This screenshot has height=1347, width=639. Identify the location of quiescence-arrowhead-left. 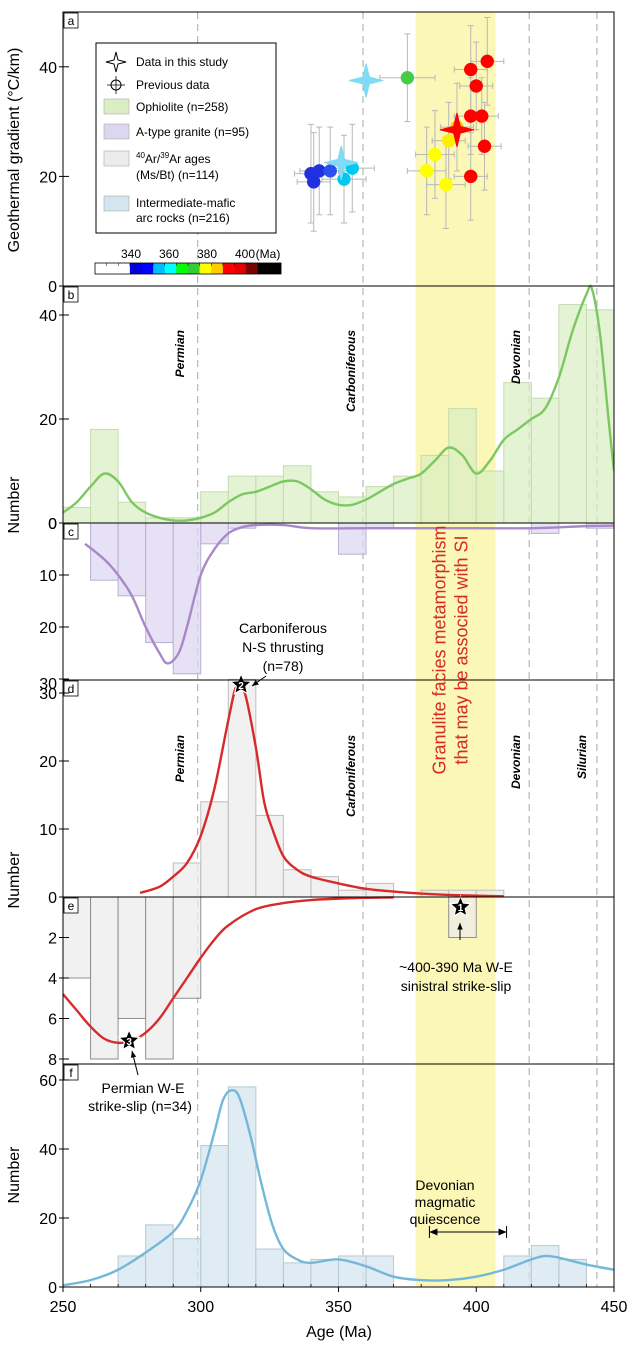
(433, 1232).